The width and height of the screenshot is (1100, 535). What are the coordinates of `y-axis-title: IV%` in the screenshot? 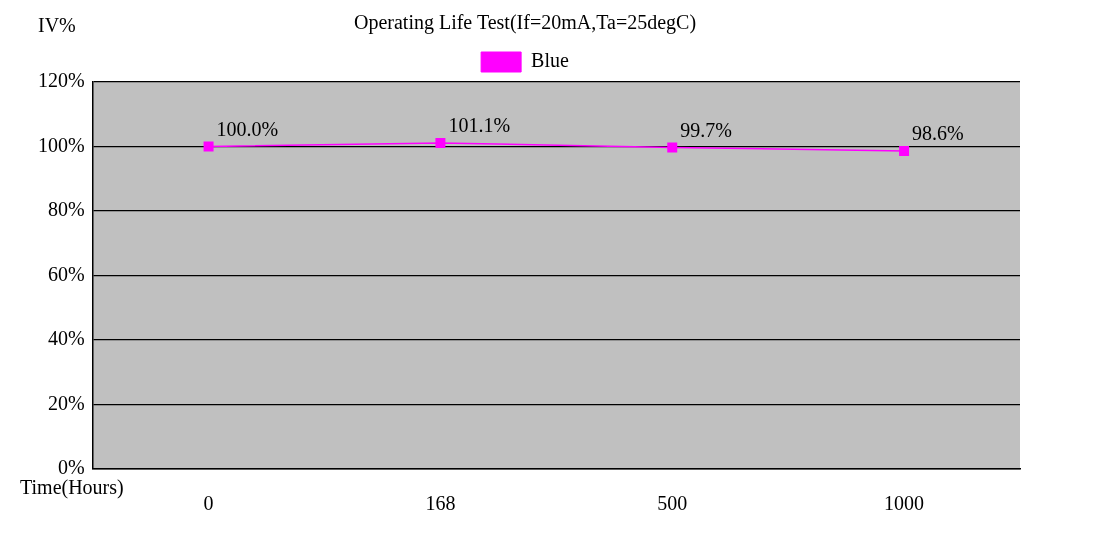 It's located at (57, 25).